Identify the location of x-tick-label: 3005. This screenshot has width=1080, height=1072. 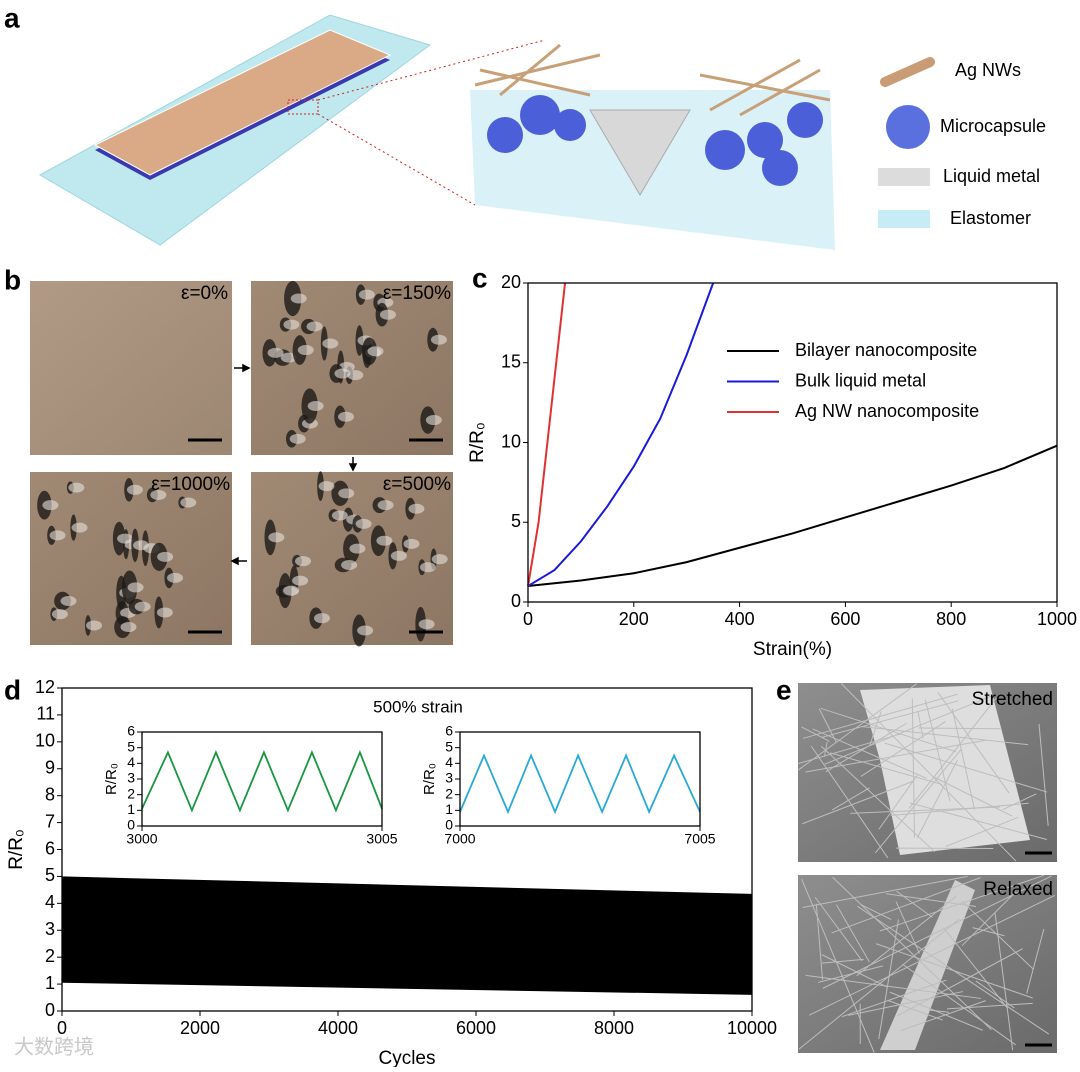
(381, 839).